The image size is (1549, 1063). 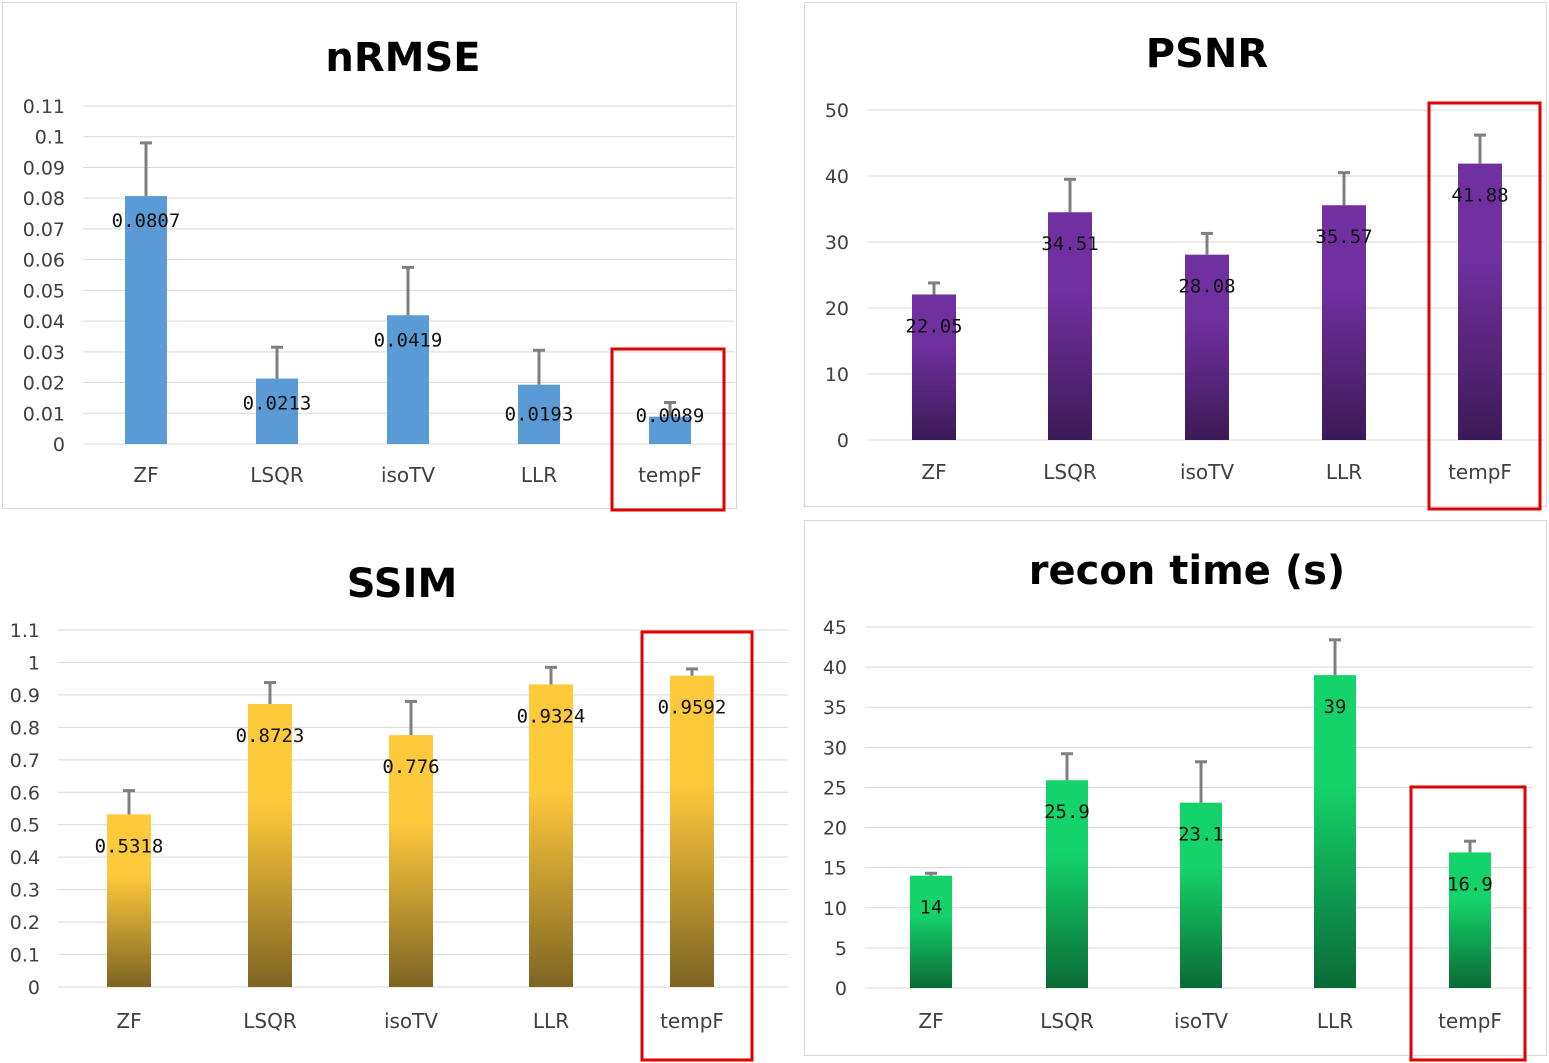 What do you see at coordinates (25, 891) in the screenshot?
I see `y-tick-label: 0.3` at bounding box center [25, 891].